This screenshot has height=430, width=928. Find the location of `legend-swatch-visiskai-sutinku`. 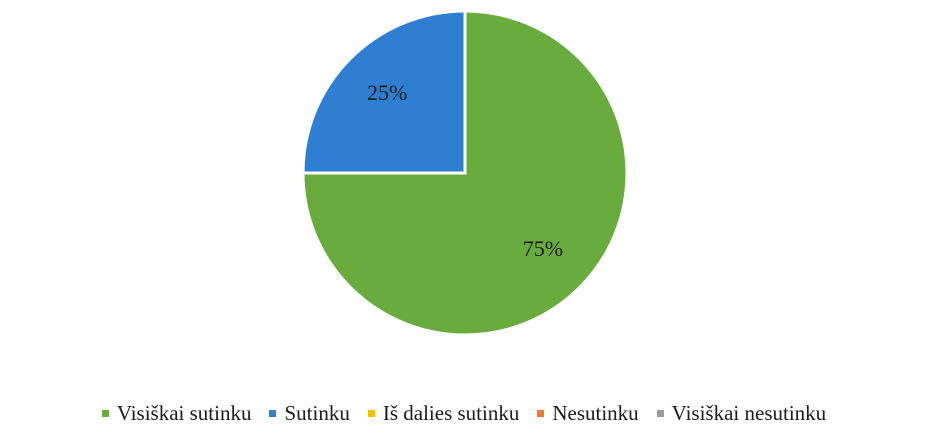

legend-swatch-visiskai-sutinku is located at coordinates (105, 413).